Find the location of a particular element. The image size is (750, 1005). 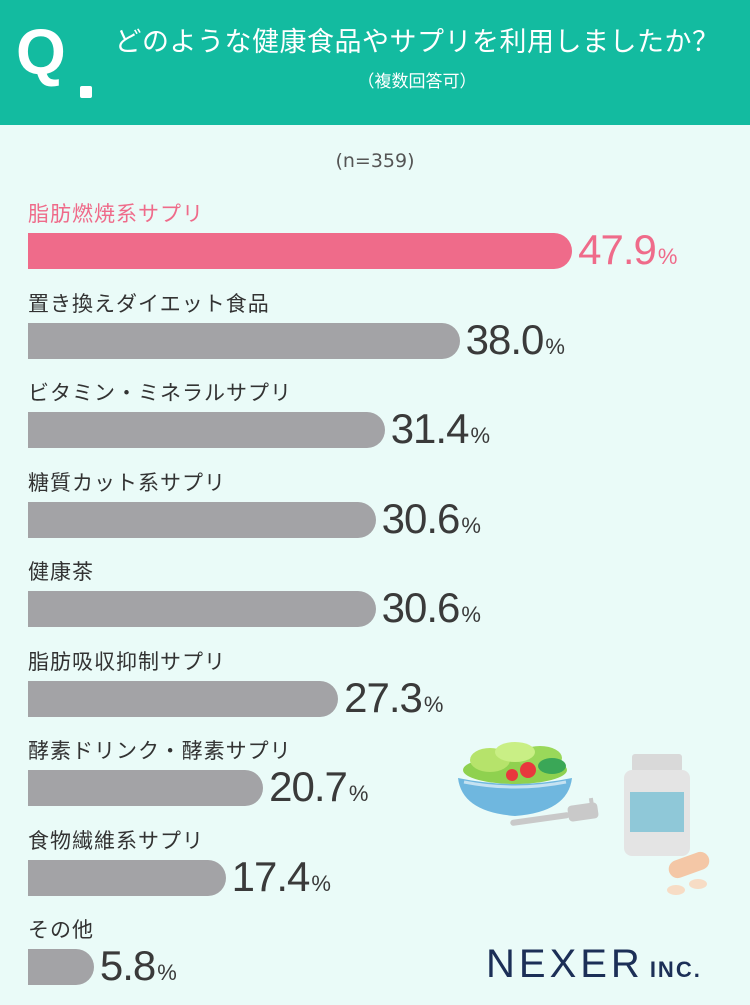

value-number: 38.0 is located at coordinates (505, 339).